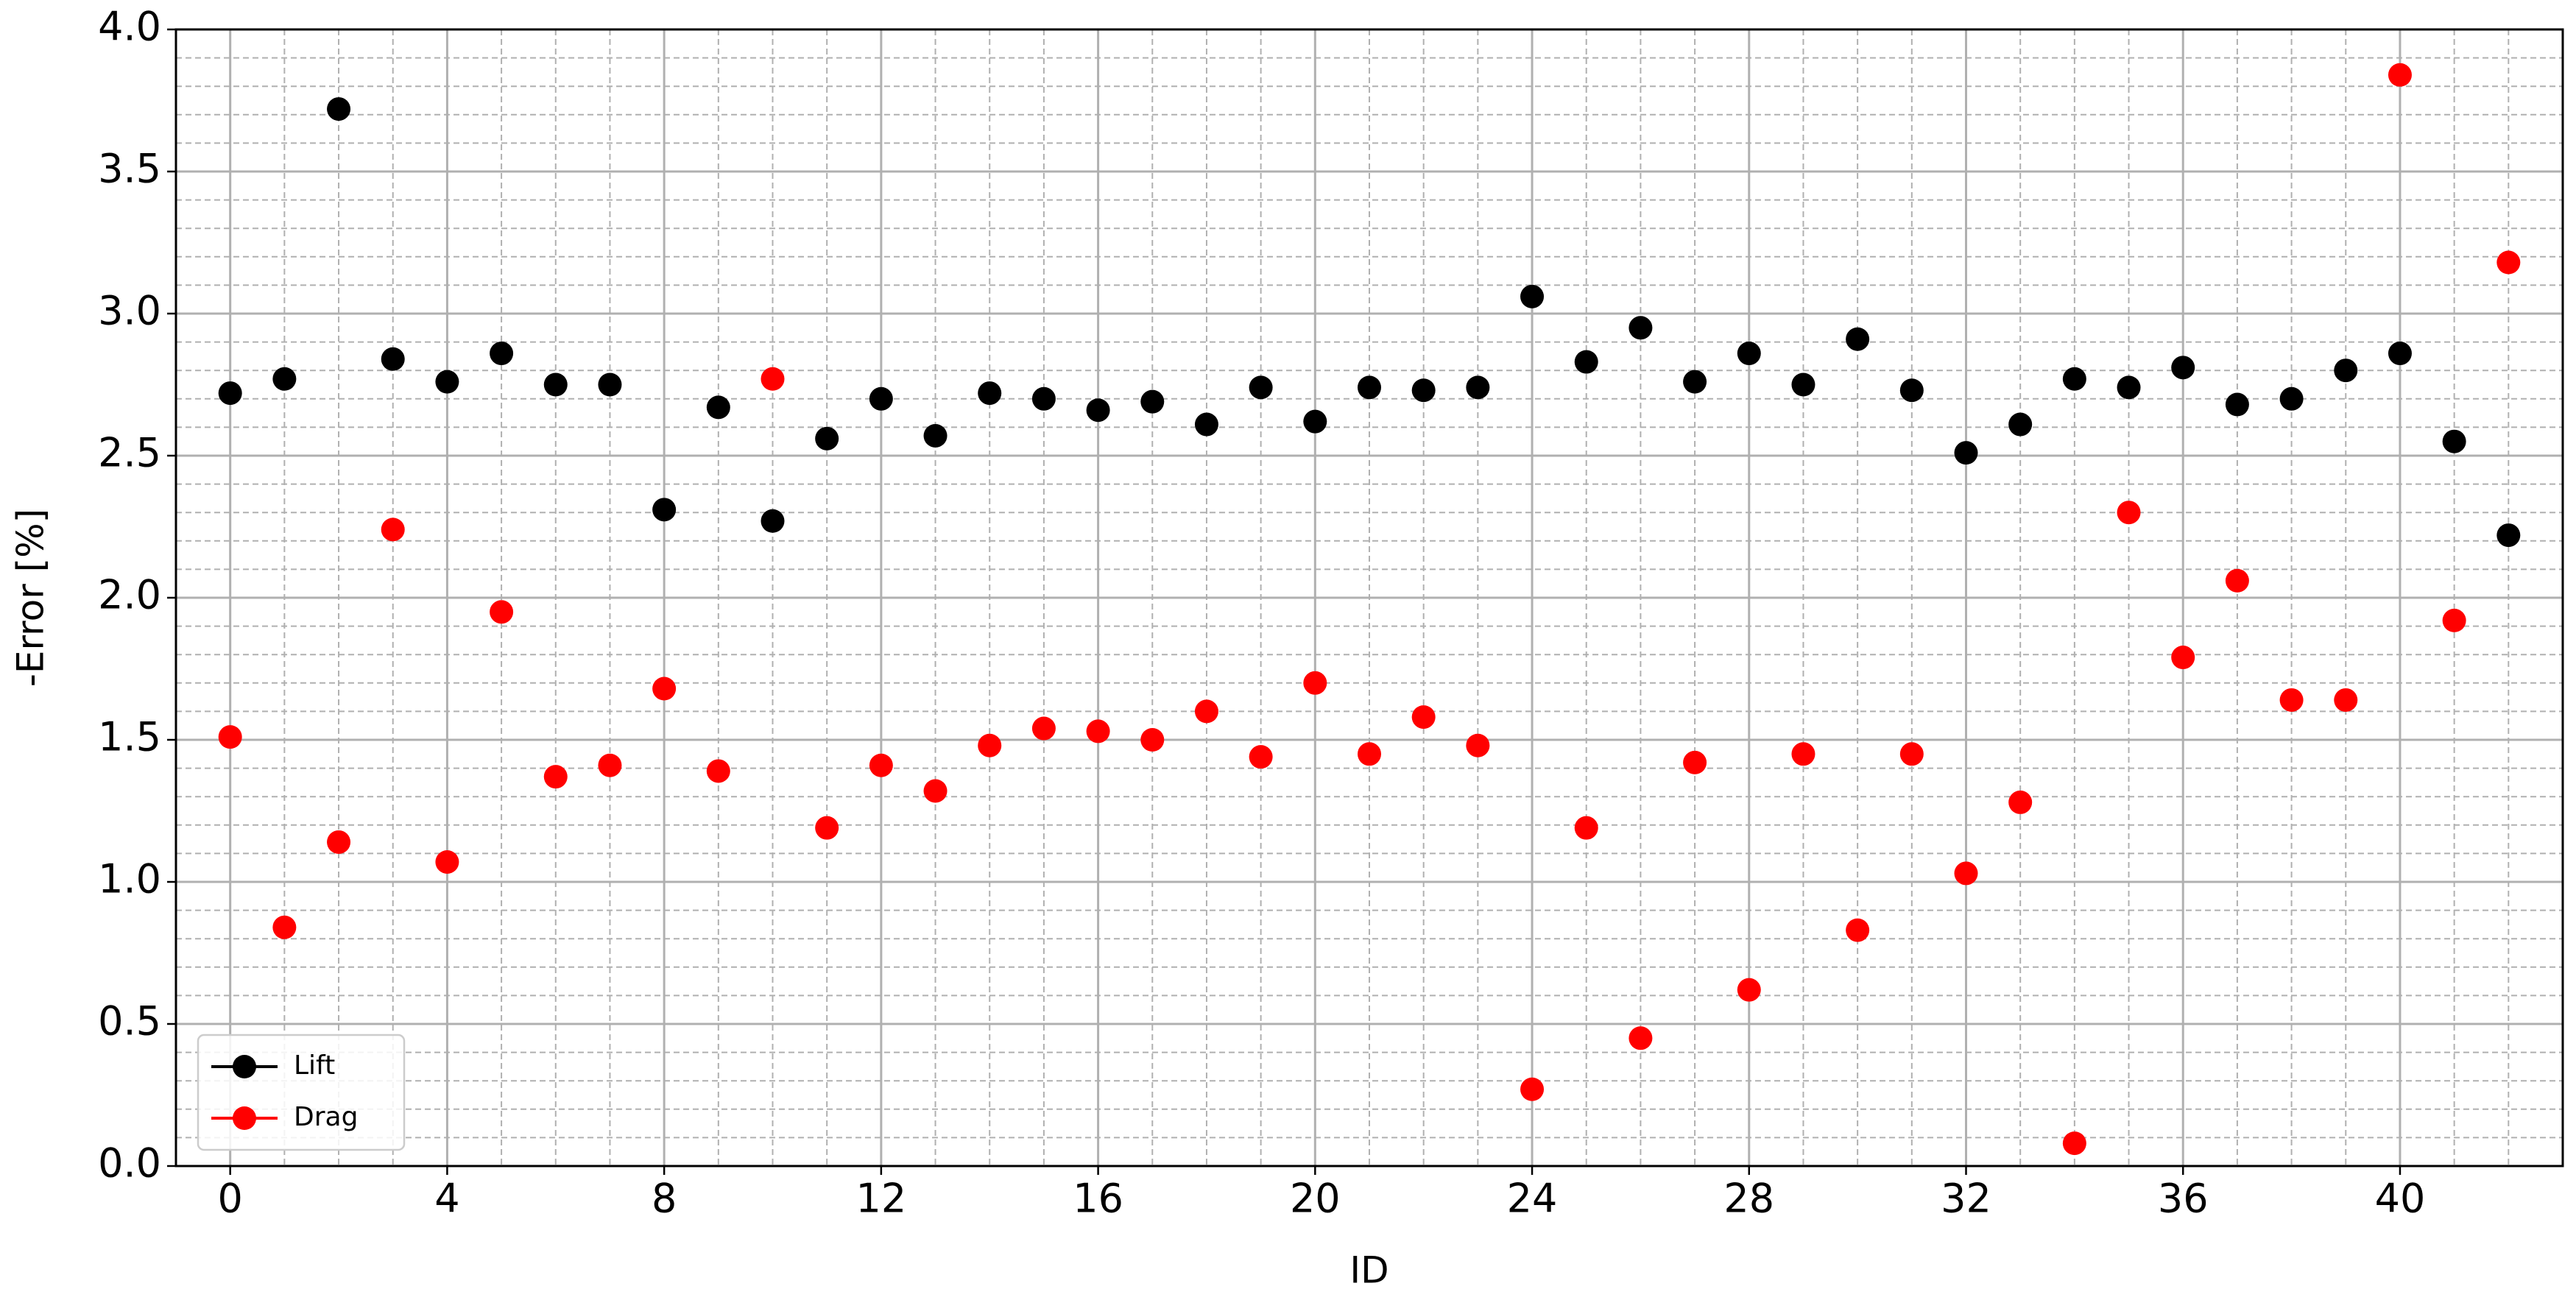  I want to click on x-tick-label: 4, so click(446, 1199).